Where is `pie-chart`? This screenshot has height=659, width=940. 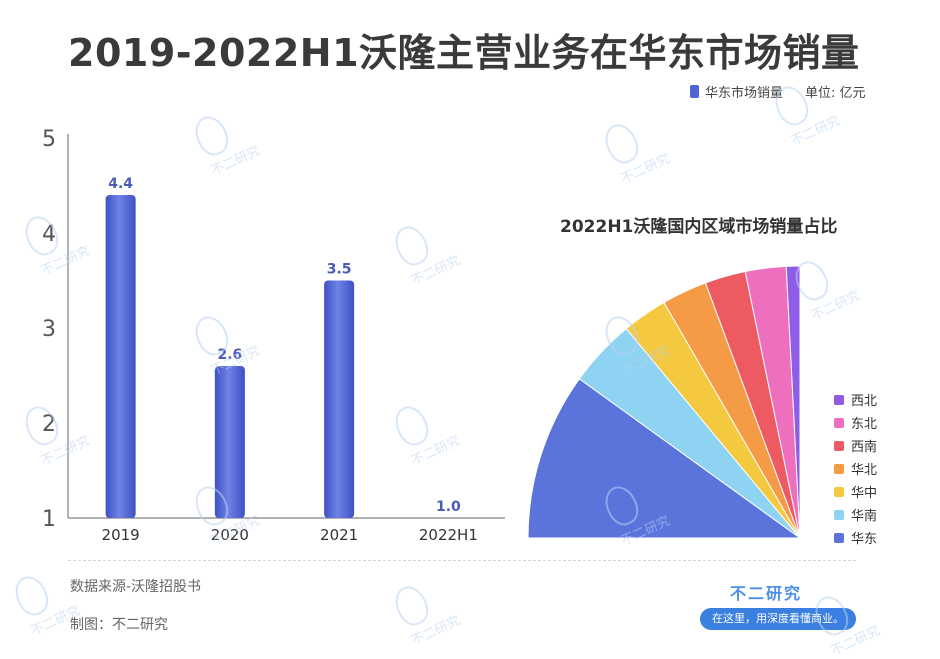 pie-chart is located at coordinates (664, 402).